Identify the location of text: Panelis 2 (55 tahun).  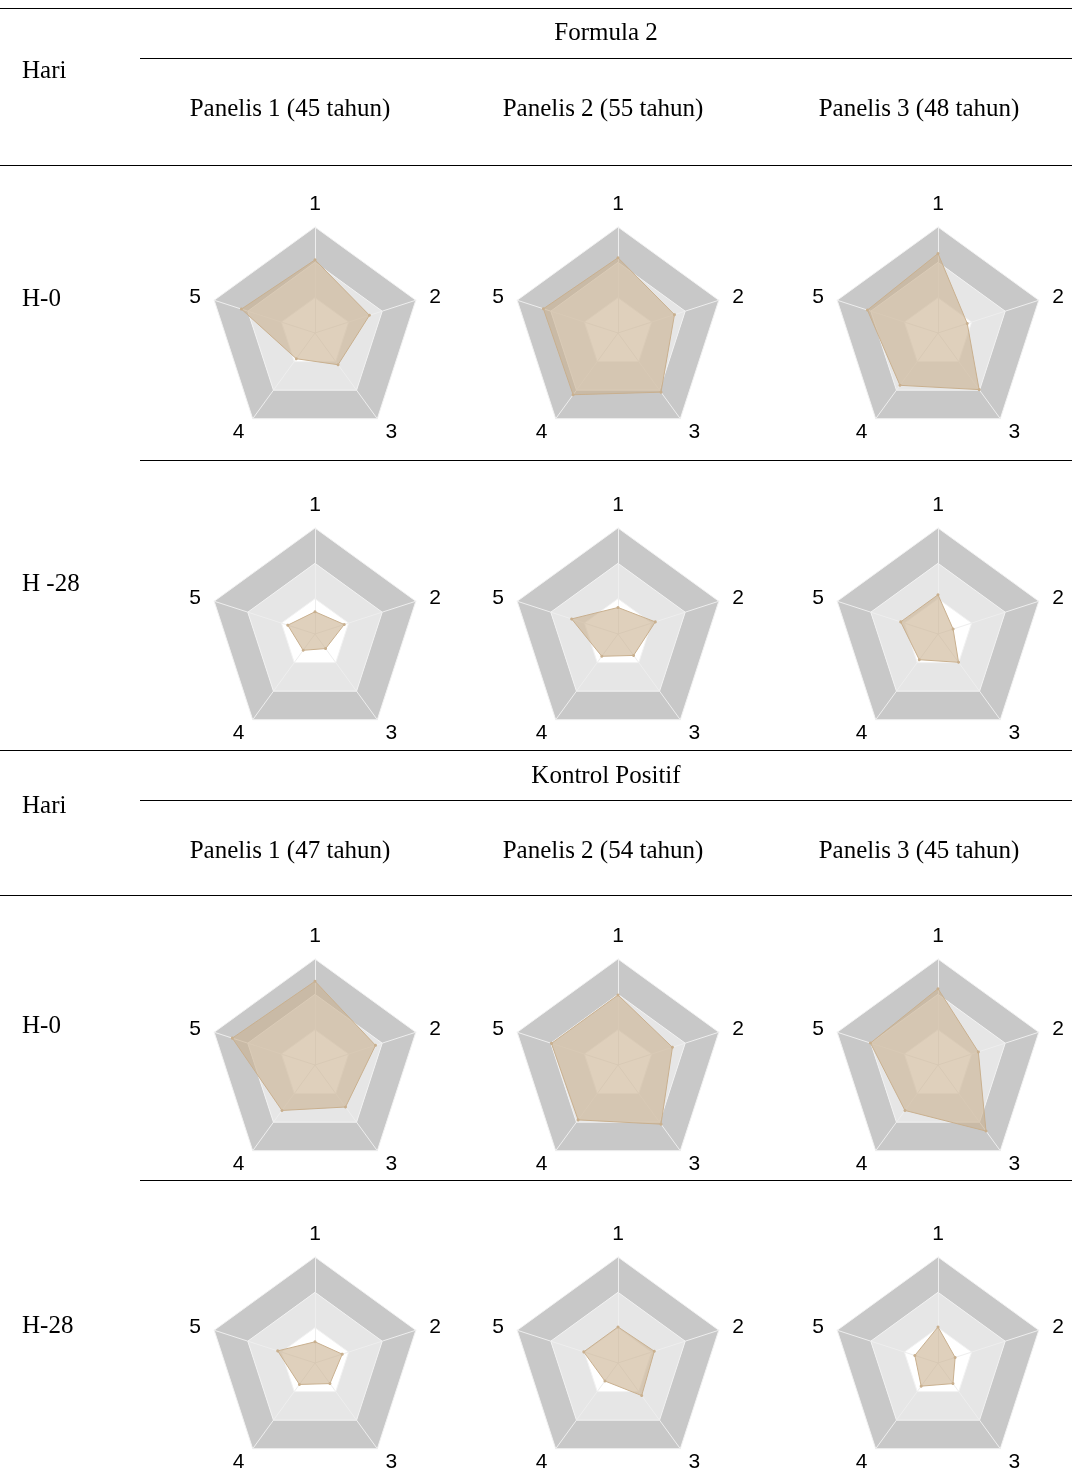
(603, 108).